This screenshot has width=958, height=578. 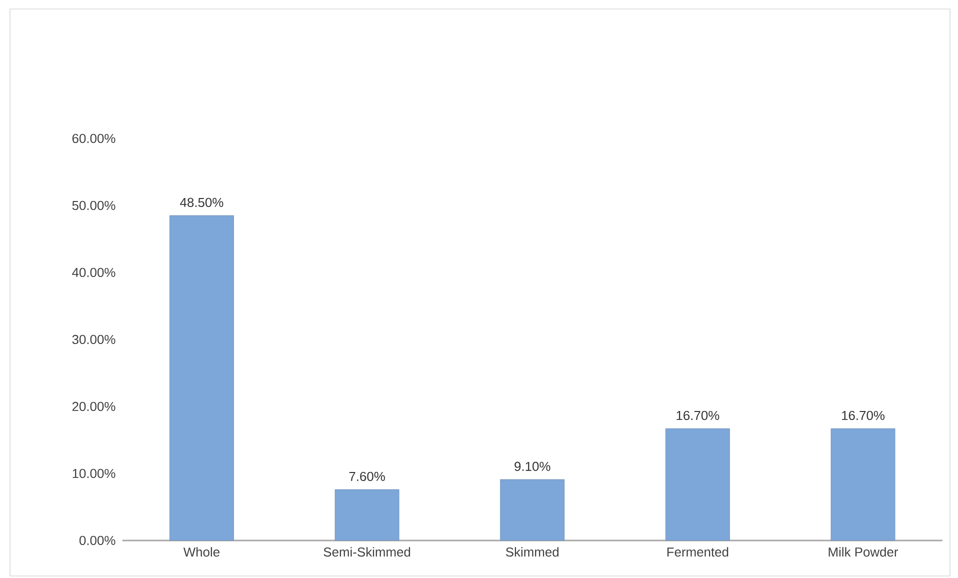 What do you see at coordinates (94, 205) in the screenshot?
I see `y-tick-label: 50.00%` at bounding box center [94, 205].